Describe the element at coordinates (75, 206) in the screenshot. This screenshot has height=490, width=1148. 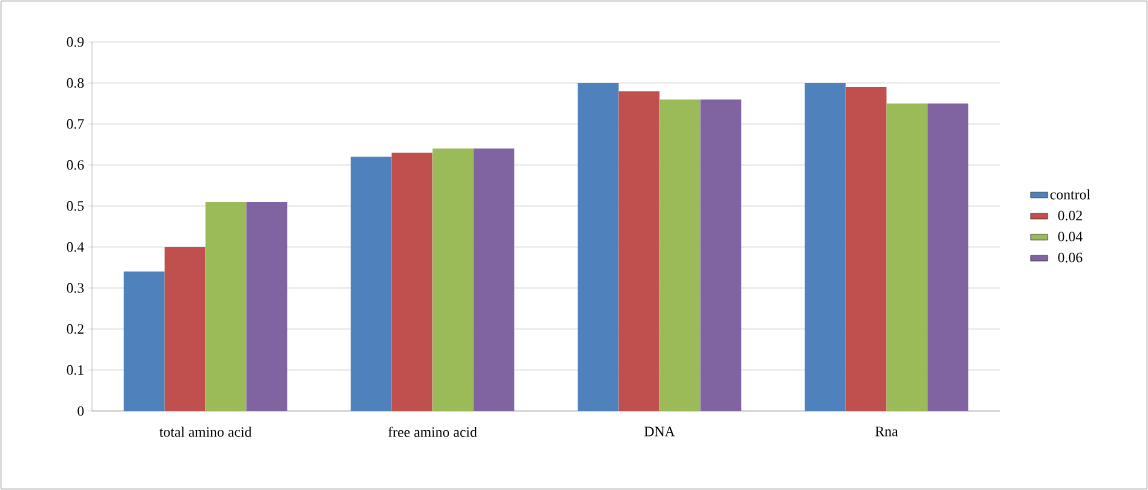
I see `y-tick-label: 0.5` at that location.